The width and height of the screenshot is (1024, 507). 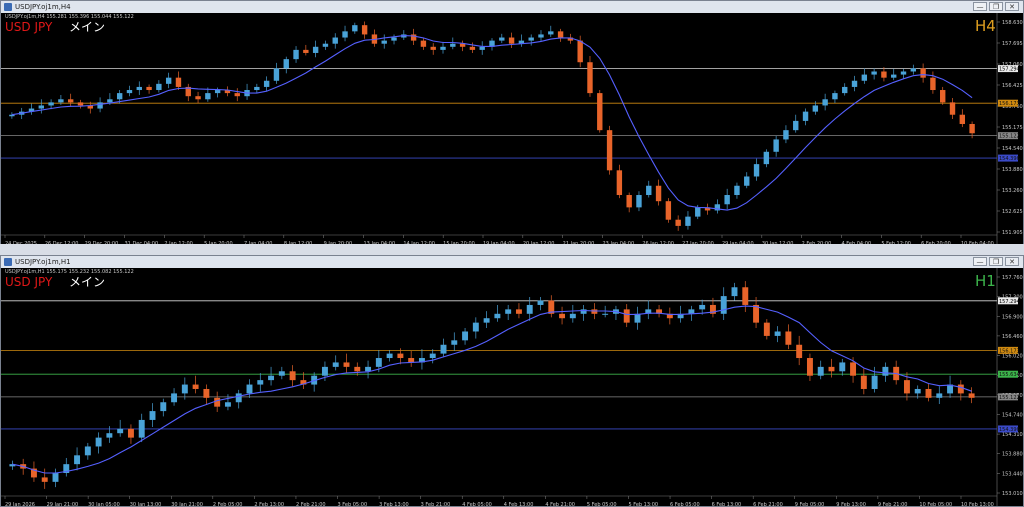 I want to click on price-label: 154.396, so click(x=1009, y=159).